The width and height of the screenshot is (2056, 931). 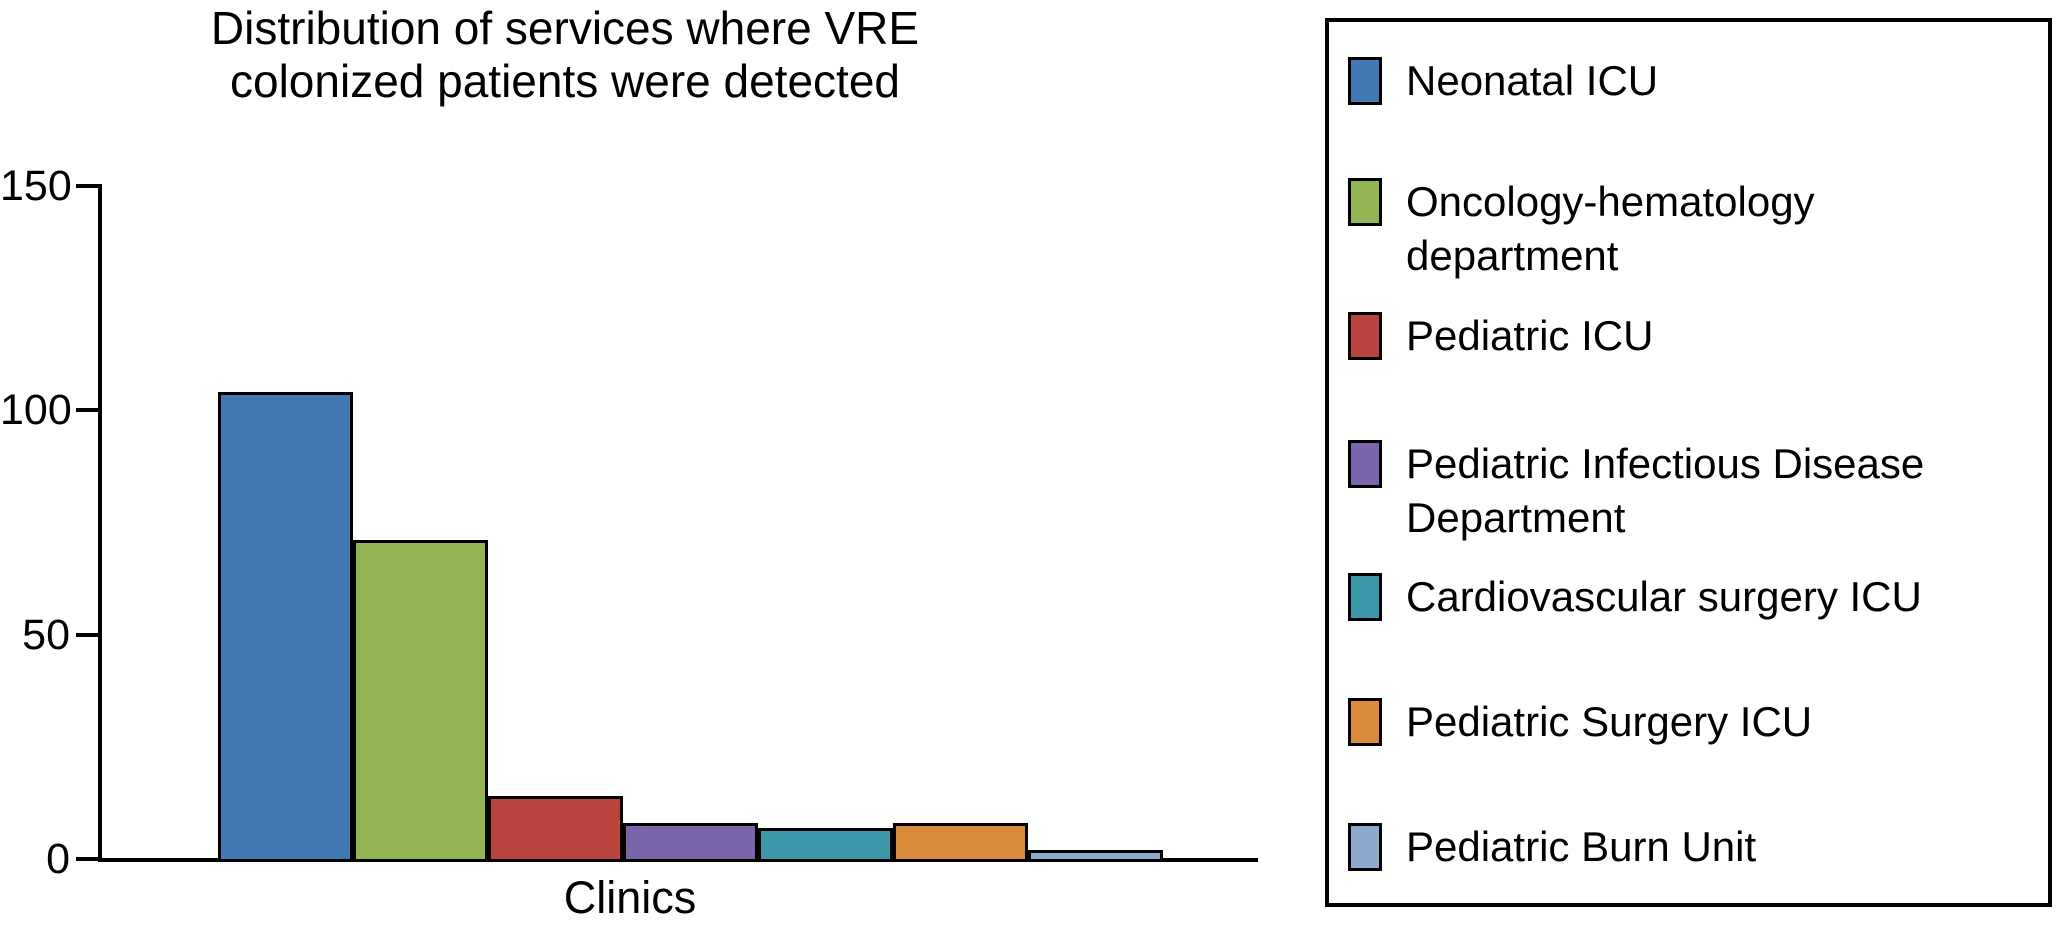 What do you see at coordinates (36, 186) in the screenshot?
I see `y-tick-label-150: 150` at bounding box center [36, 186].